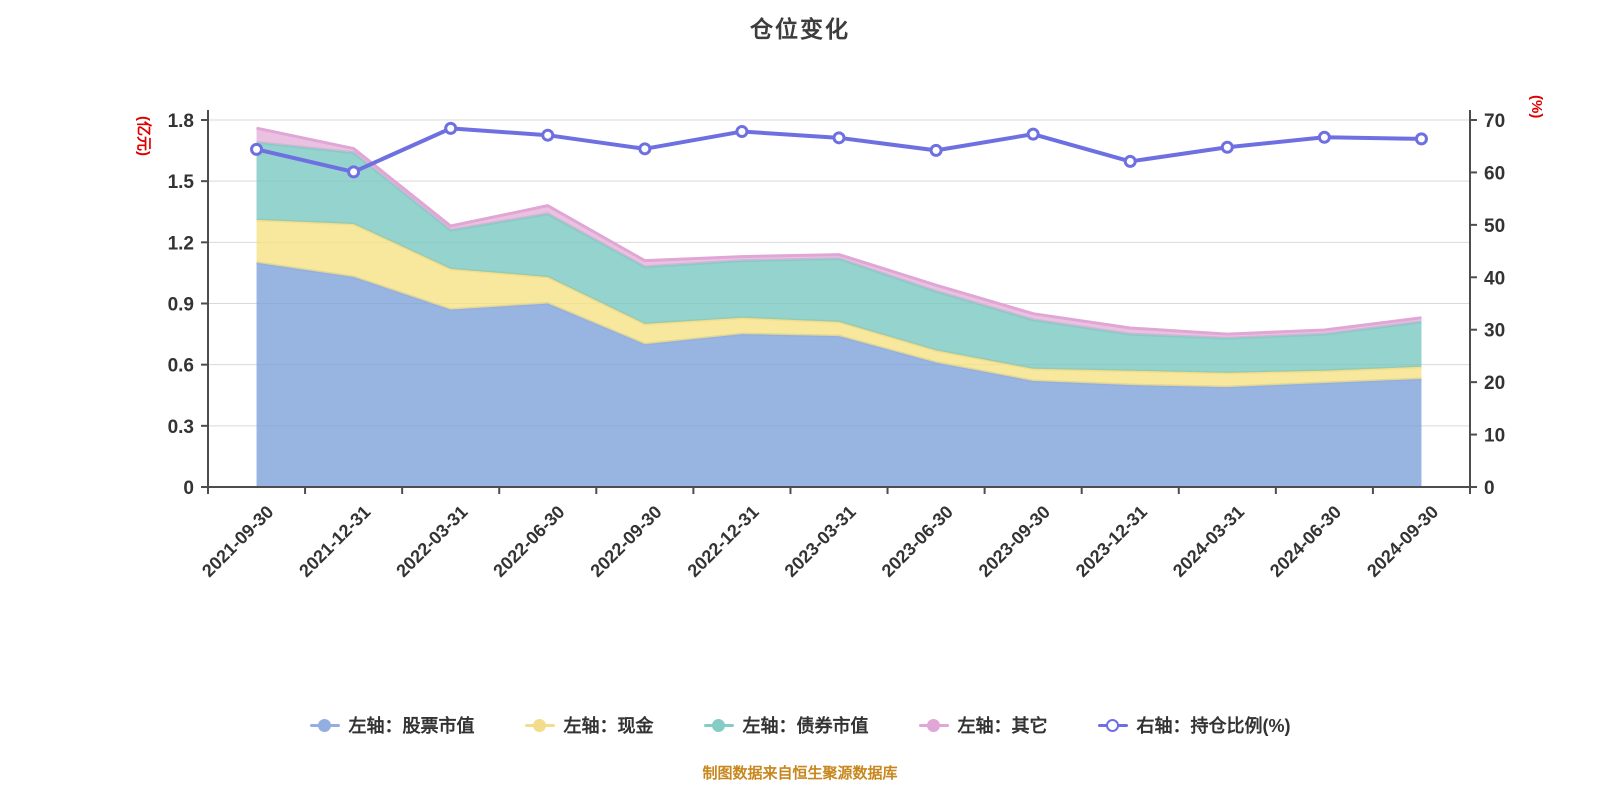 The image size is (1600, 800). Describe the element at coordinates (1112, 725) in the screenshot. I see `ratio-legend-marker-icon` at that location.